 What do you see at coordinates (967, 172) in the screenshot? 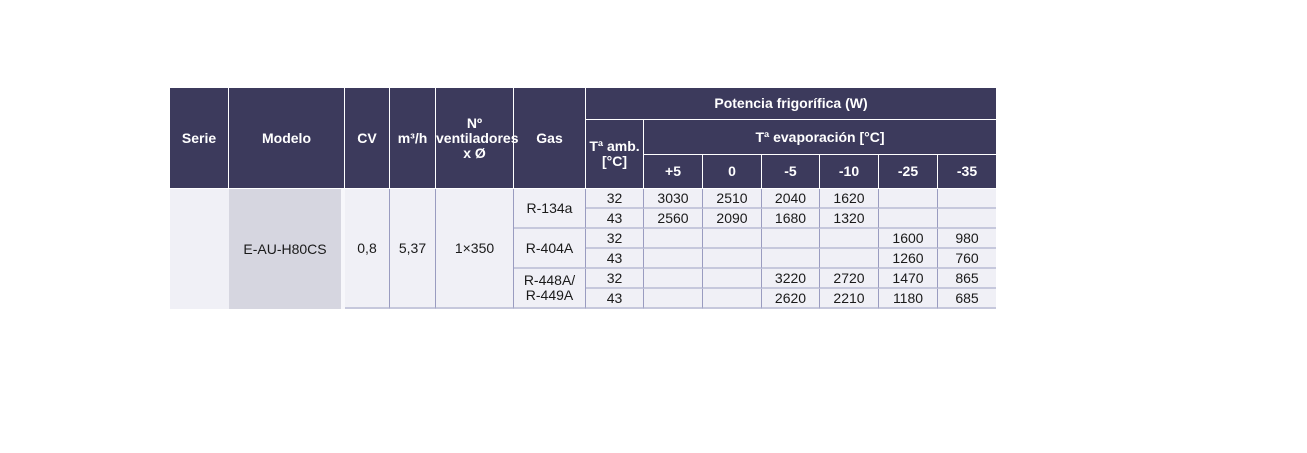
I see `header-evap-temp: -35` at bounding box center [967, 172].